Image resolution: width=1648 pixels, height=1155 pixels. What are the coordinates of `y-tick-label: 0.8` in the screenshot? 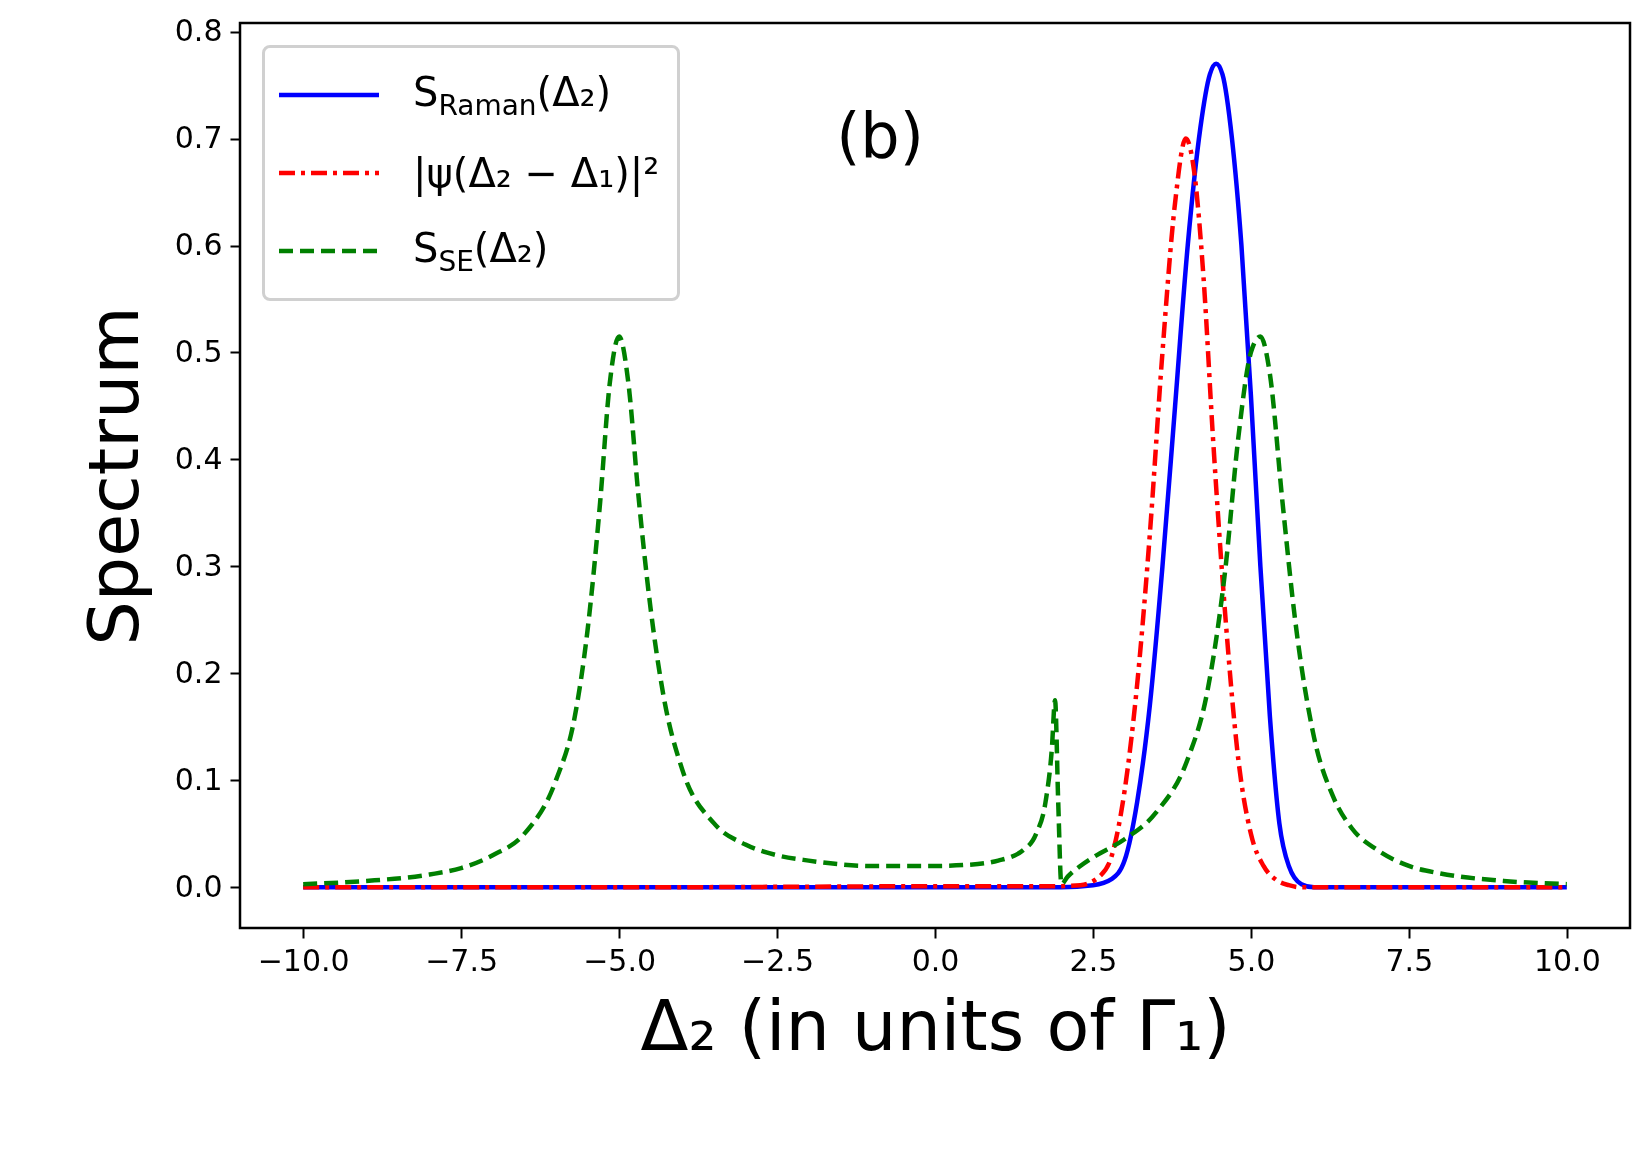 It's located at (198, 31).